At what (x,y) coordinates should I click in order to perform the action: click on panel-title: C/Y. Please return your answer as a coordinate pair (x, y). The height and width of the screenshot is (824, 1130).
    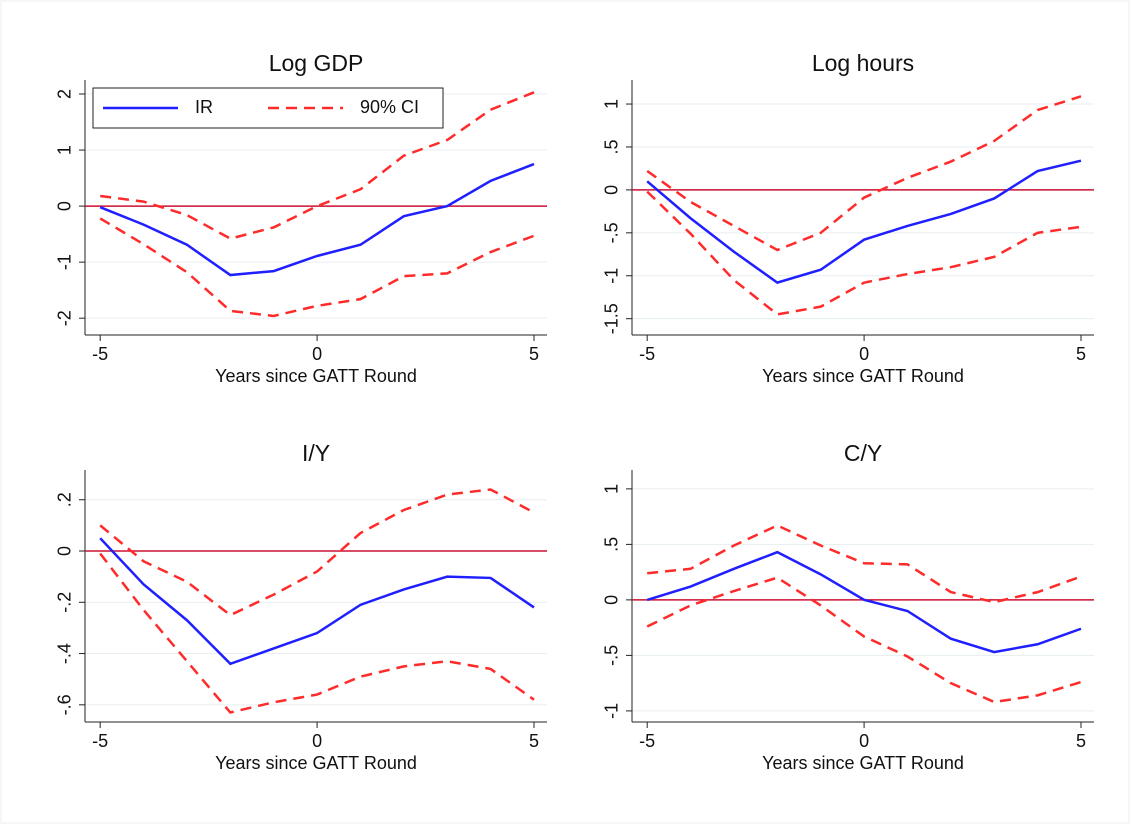
    Looking at the image, I should click on (863, 453).